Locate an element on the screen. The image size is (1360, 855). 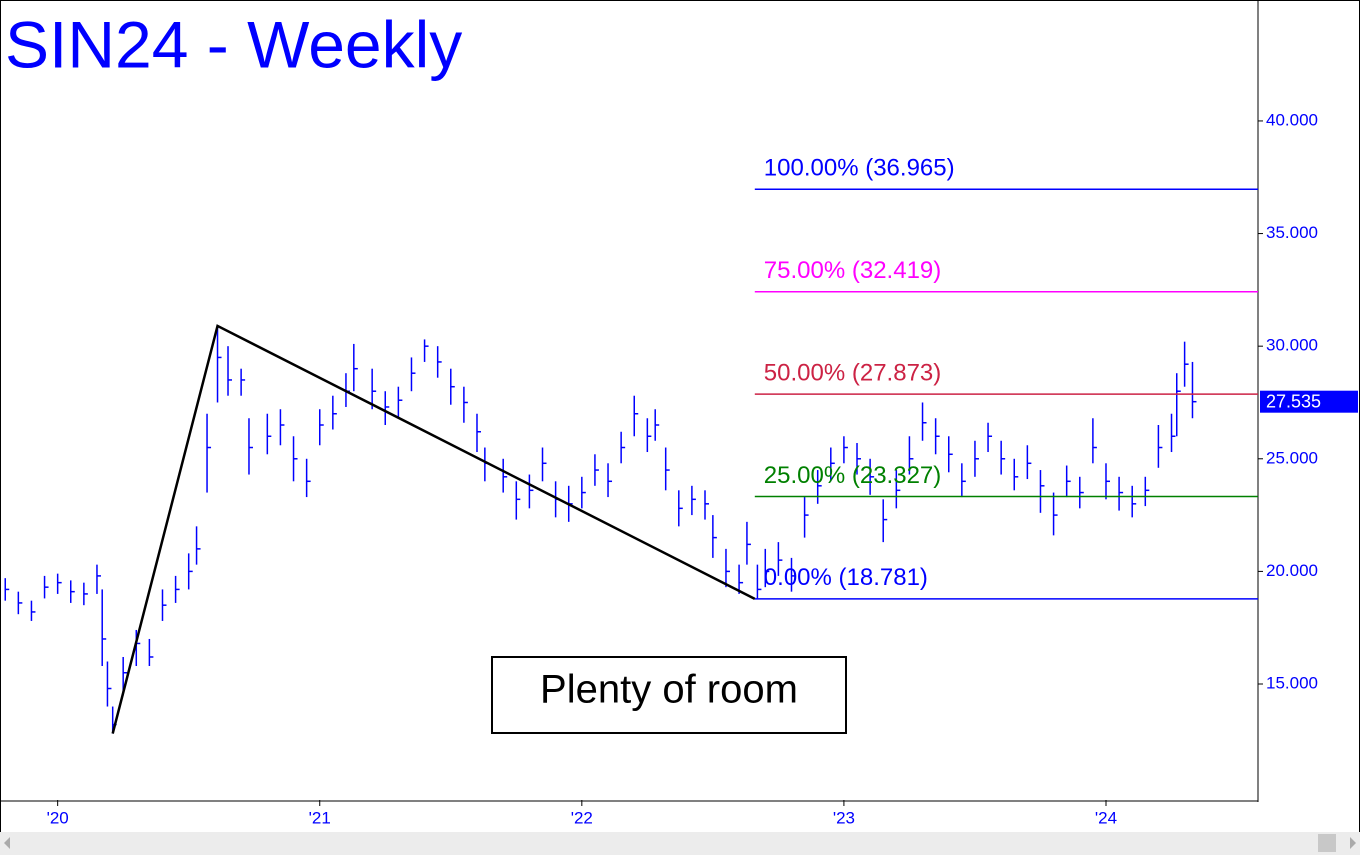
last-price-box is located at coordinates (1309, 401).